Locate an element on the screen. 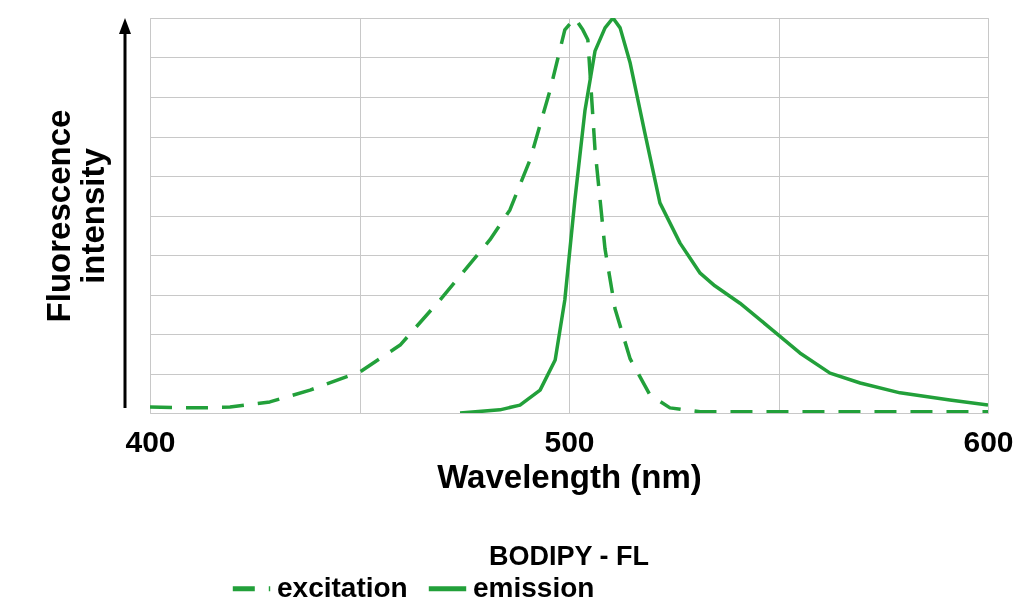 Image resolution: width=1018 pixels, height=608 pixels. x-axis-title: Wavelength (nm) is located at coordinates (569, 476).